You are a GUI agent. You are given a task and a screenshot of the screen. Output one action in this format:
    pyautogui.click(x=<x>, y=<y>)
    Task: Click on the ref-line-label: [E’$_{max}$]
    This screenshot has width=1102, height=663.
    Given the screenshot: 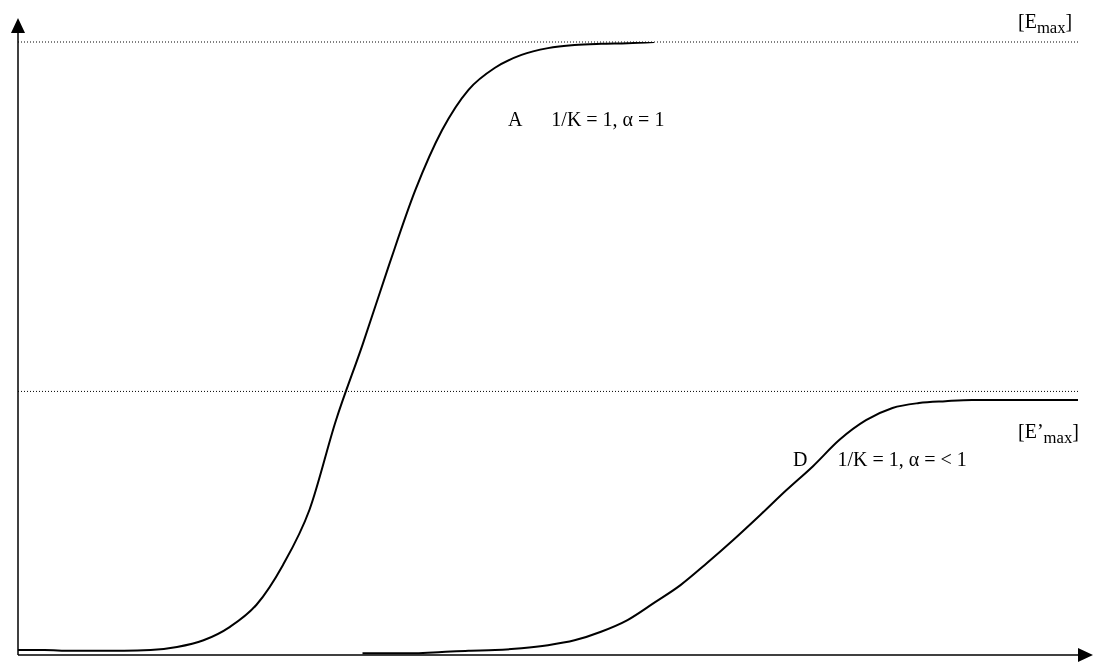 What is the action you would take?
    pyautogui.click(x=1048, y=434)
    